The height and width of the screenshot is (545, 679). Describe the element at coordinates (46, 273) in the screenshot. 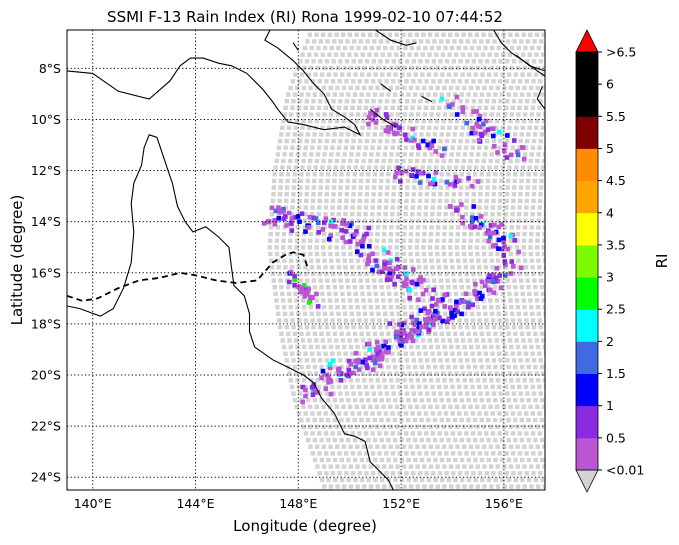

I see `y-axis-ticks: 8°S10°S12°S14°S16°S18°S20°S22°S24°S` at that location.